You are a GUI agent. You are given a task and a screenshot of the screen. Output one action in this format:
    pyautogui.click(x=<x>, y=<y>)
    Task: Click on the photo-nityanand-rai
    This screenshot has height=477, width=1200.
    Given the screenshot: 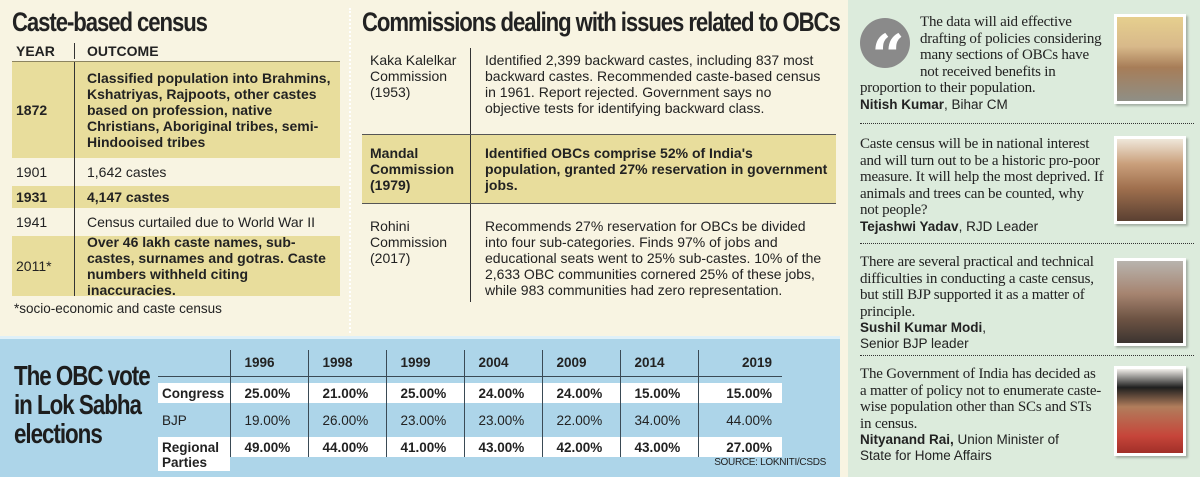 What is the action you would take?
    pyautogui.click(x=1150, y=411)
    